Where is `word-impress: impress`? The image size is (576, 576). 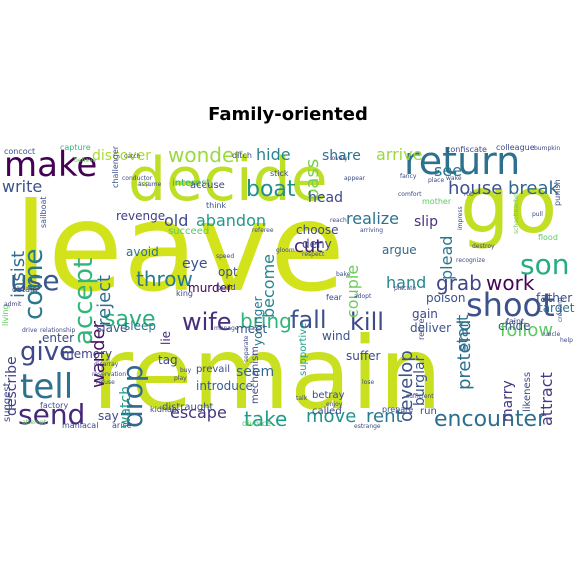 word-impress: impress is located at coordinates (460, 218).